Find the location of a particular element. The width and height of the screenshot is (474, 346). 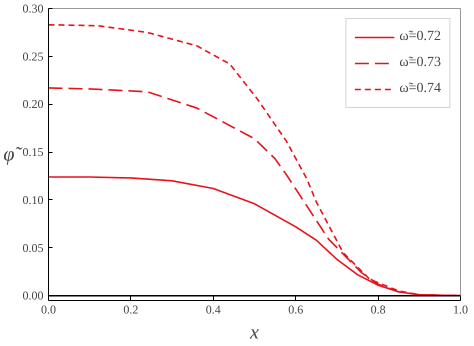

y-tick-label: 0.20 is located at coordinates (33, 104).